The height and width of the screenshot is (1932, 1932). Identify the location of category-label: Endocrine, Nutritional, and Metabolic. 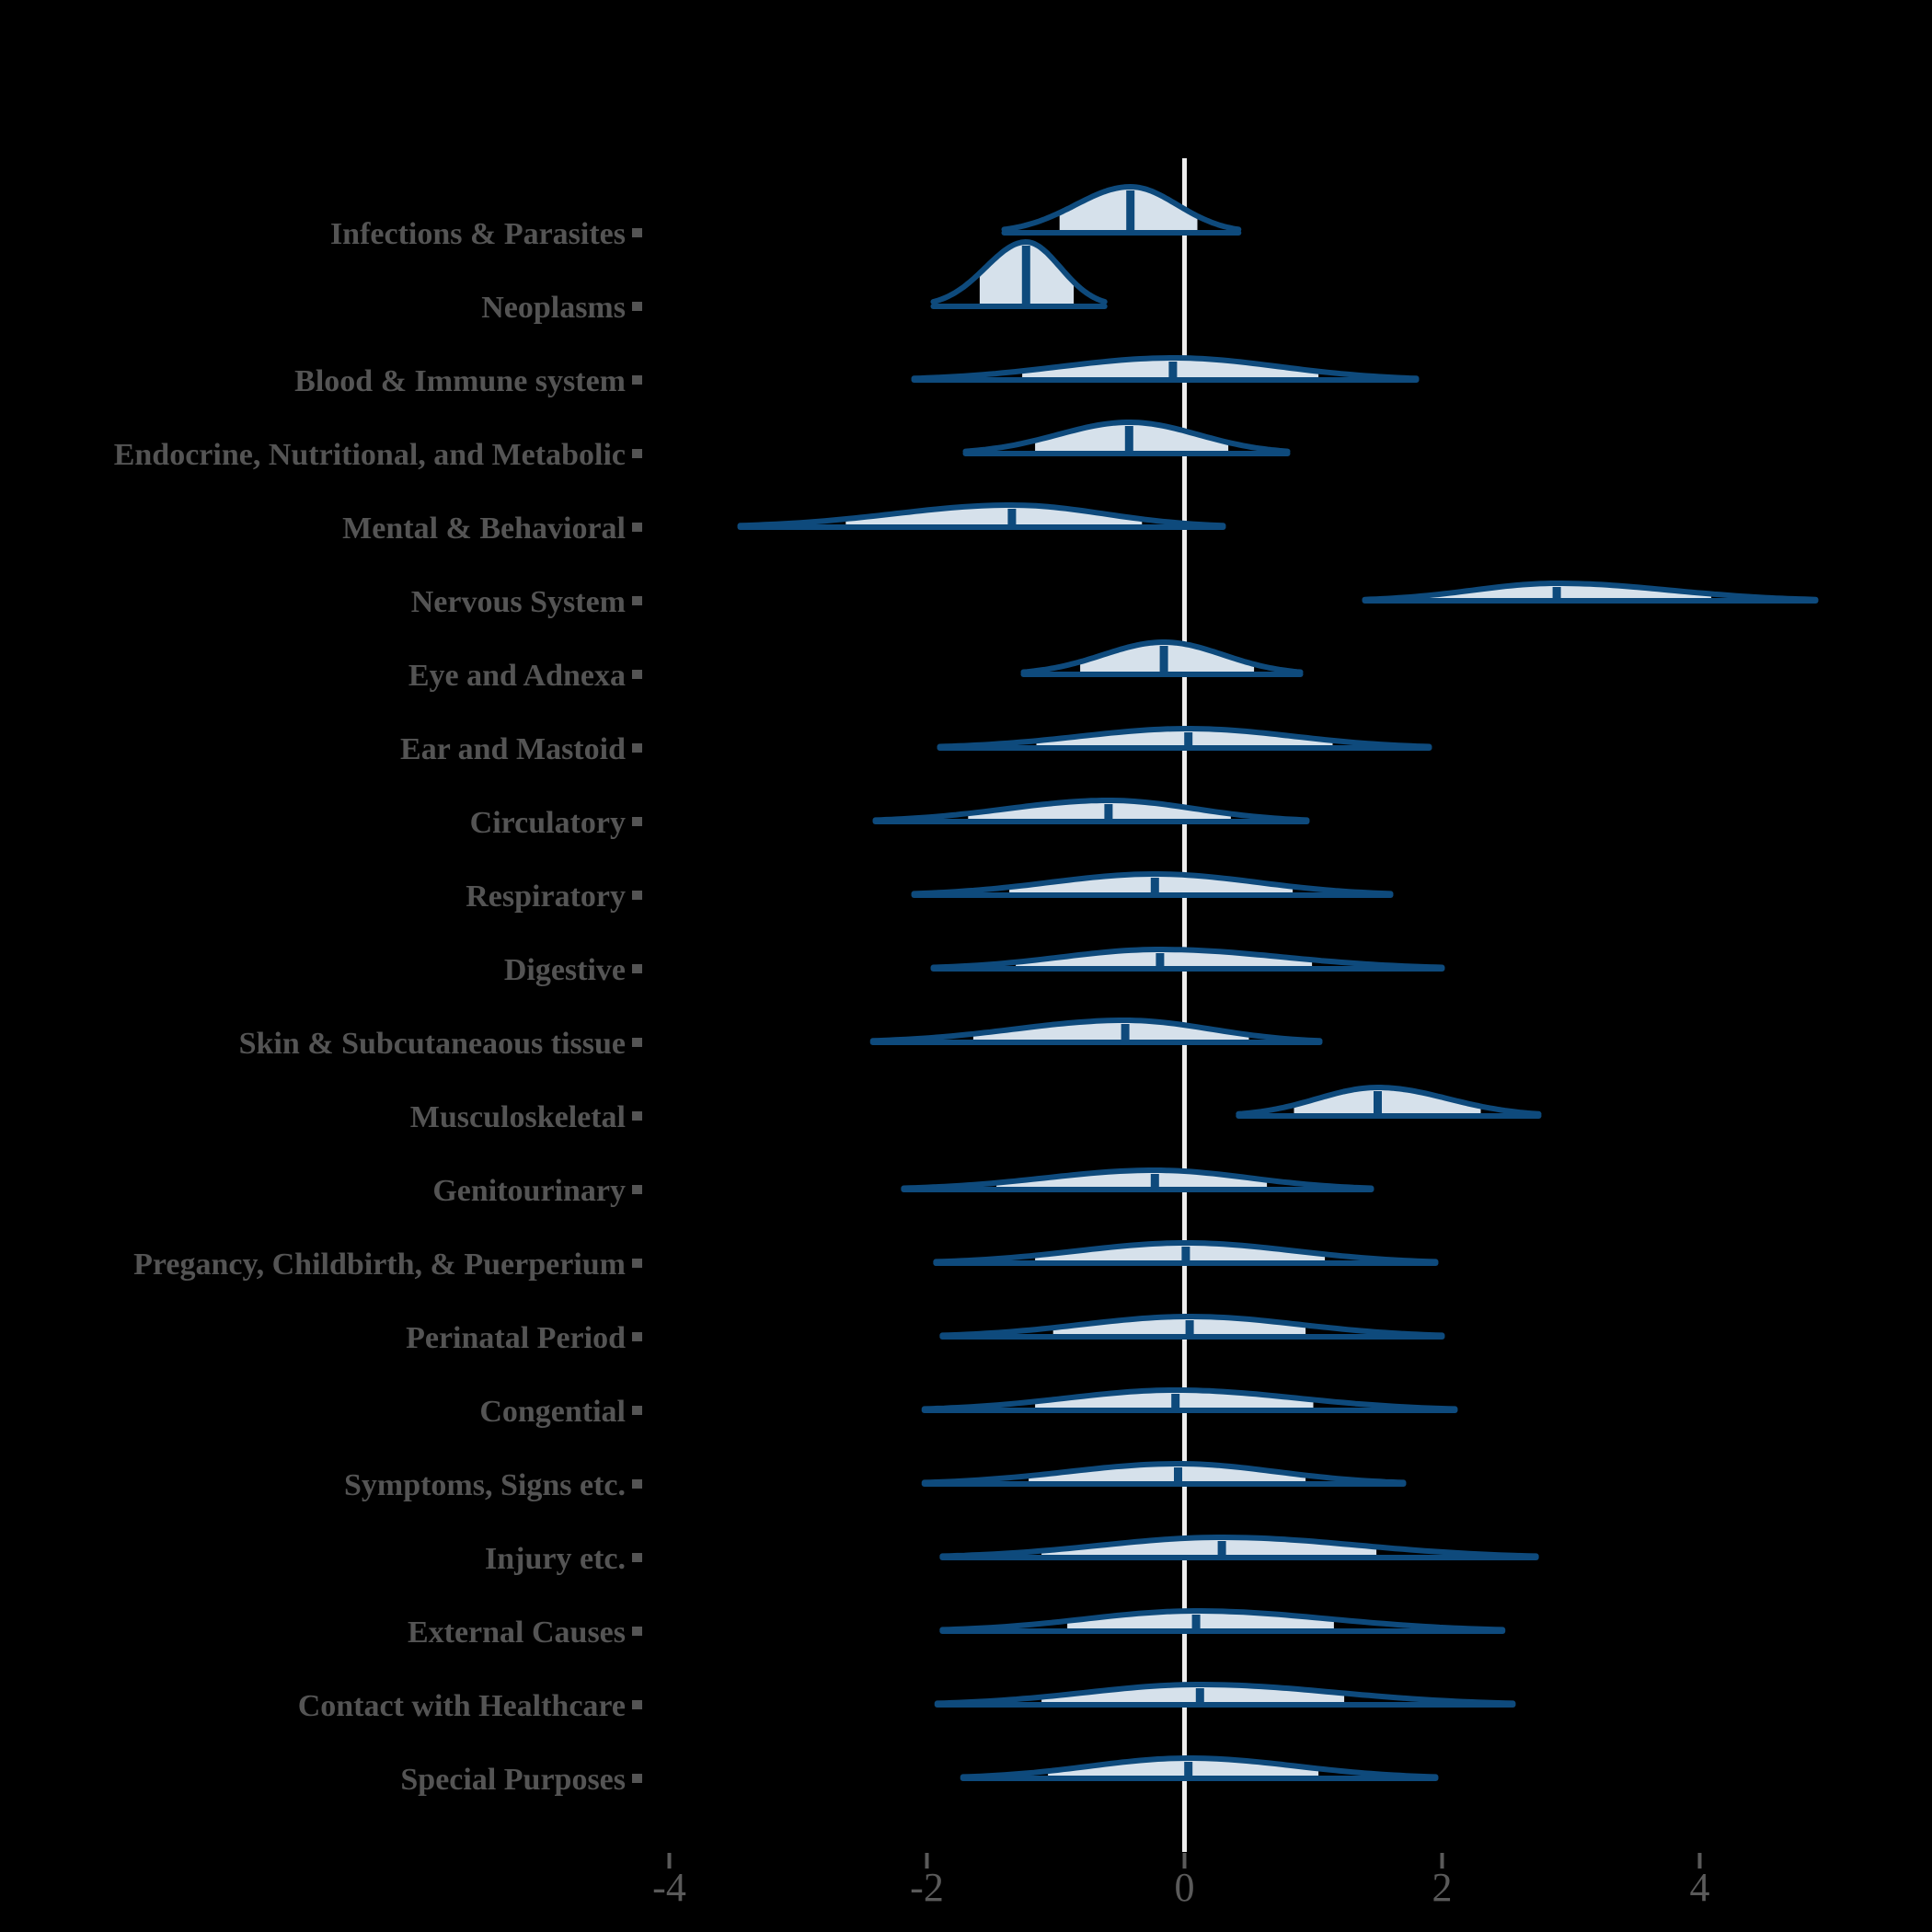
(370, 455).